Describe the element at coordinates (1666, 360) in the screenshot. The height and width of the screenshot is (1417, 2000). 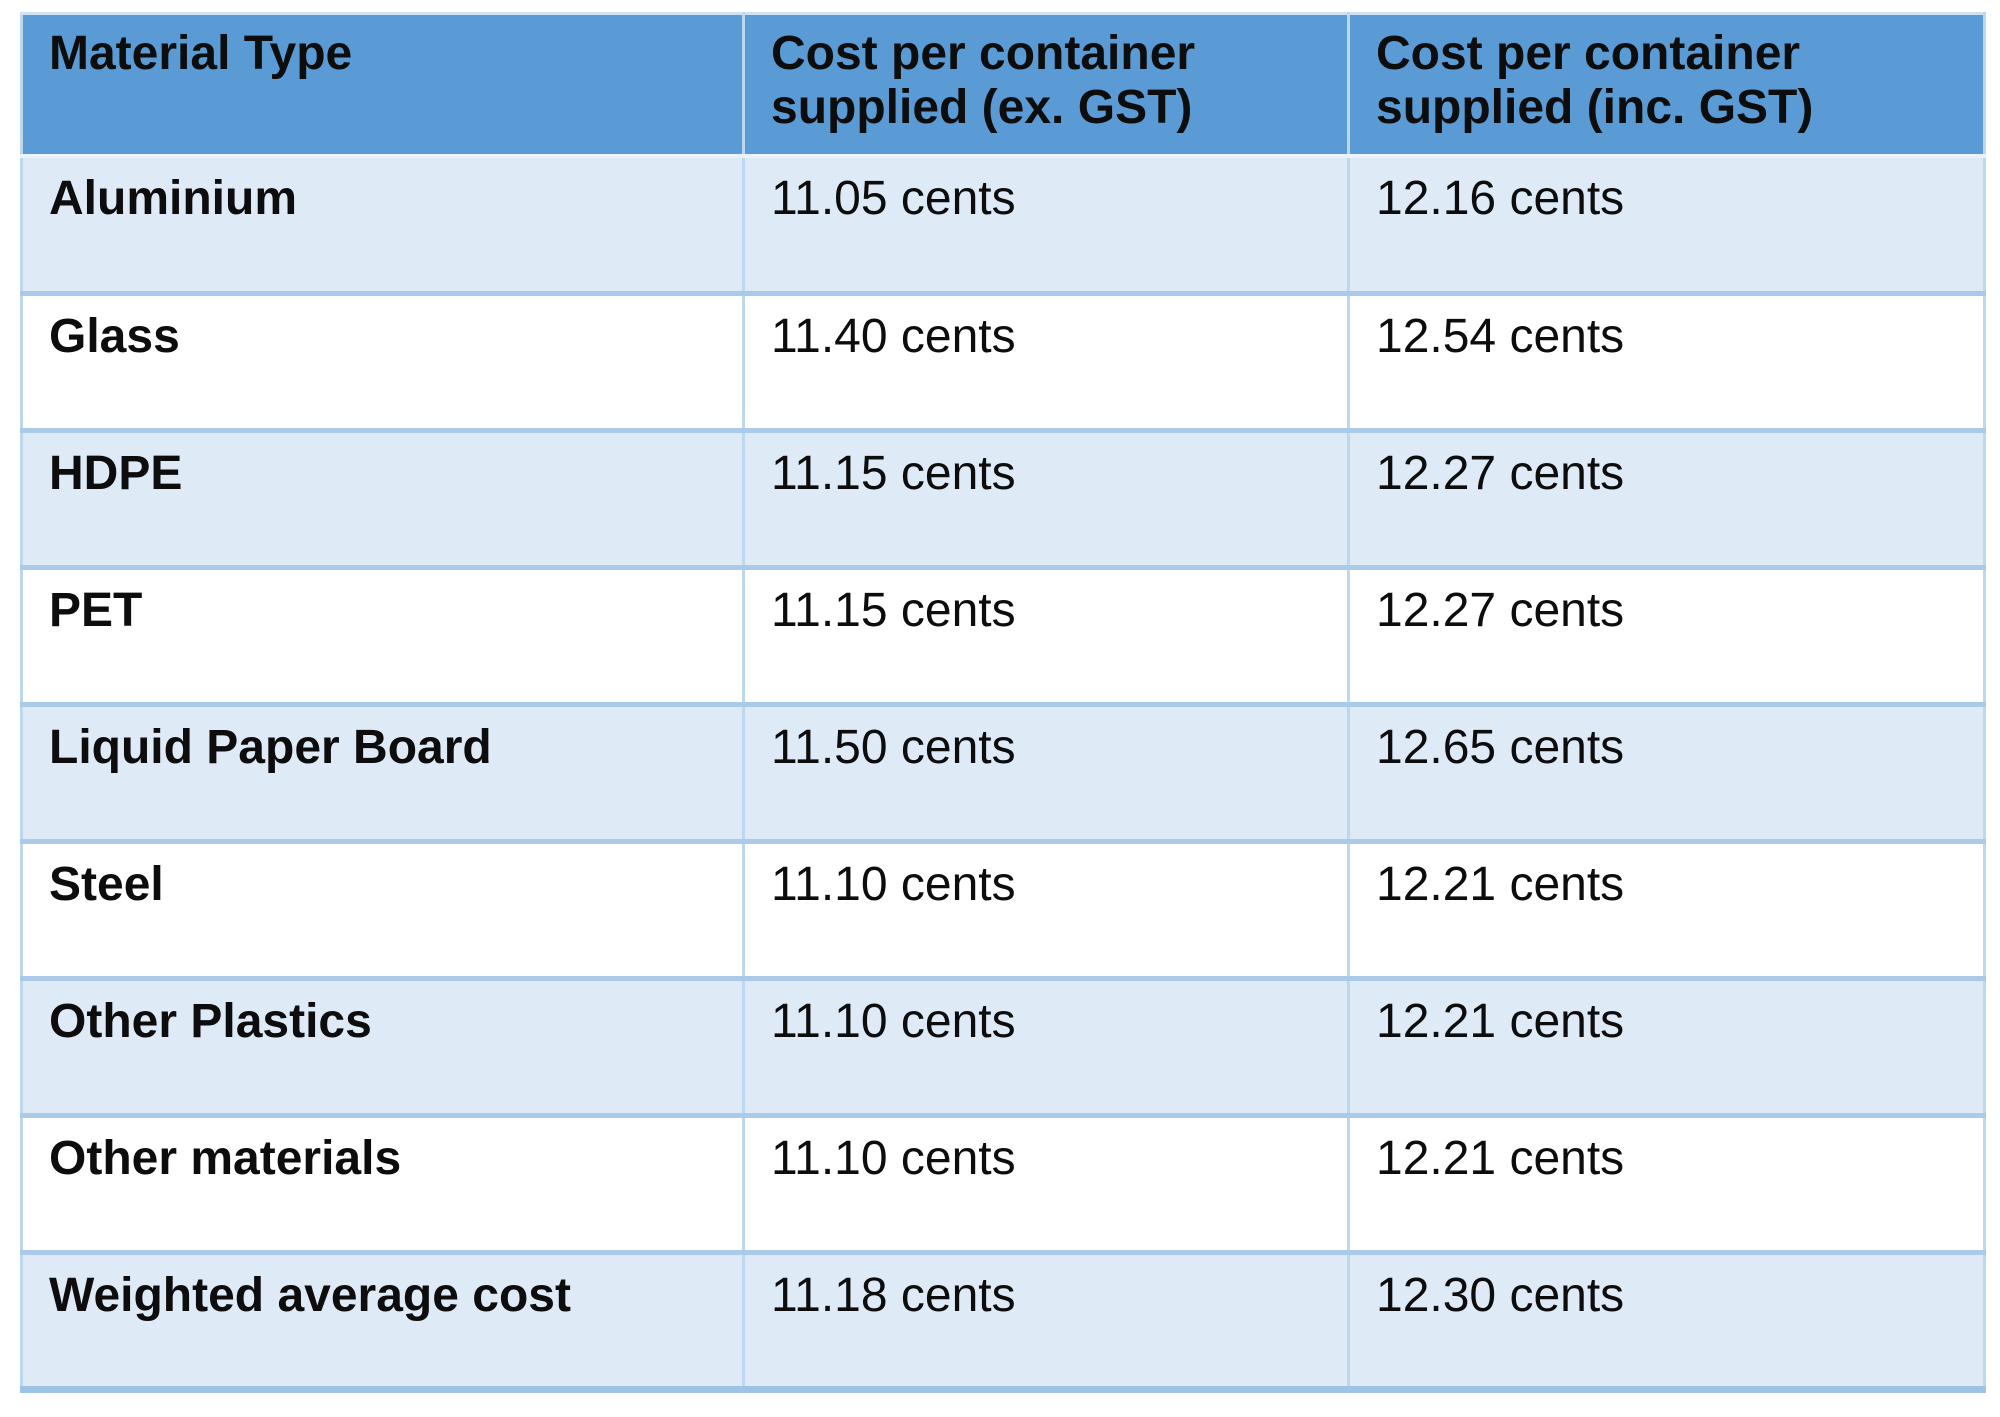
I see `inc-gst-cell: 12.54 cents` at that location.